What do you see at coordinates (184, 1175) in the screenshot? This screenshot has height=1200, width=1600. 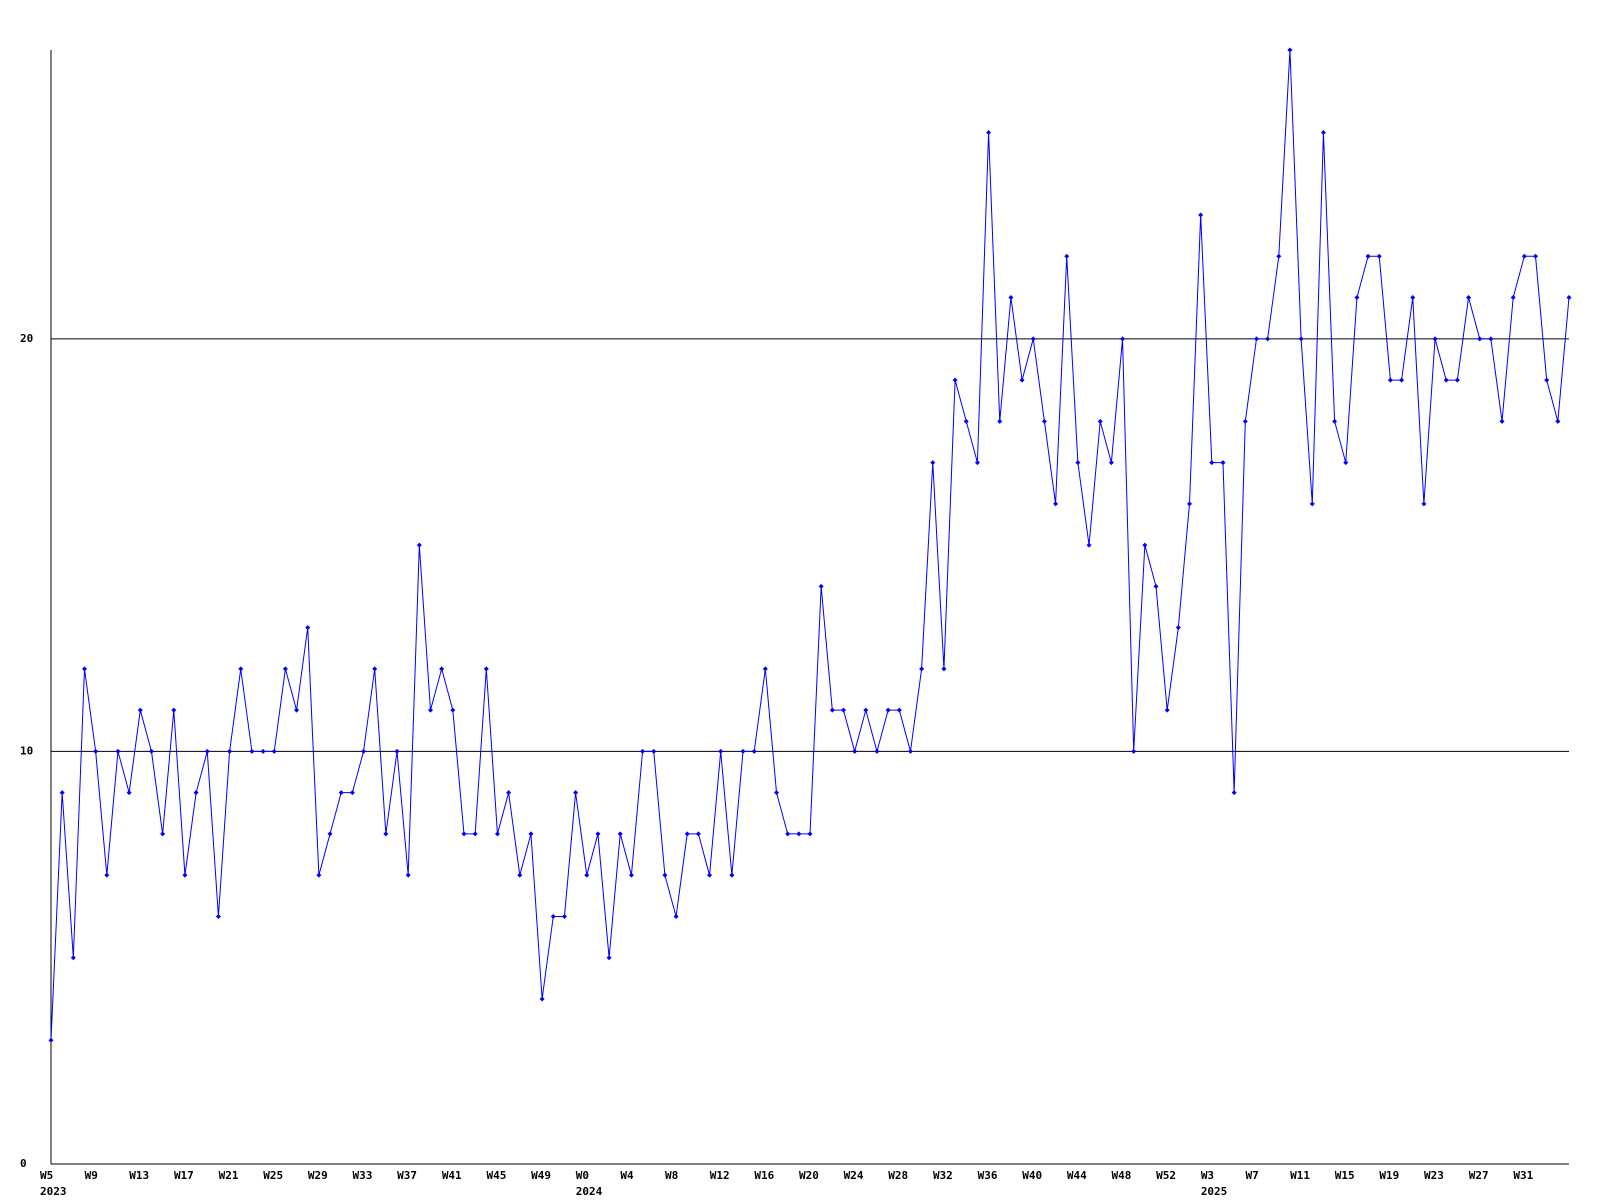 I see `x-tick-label: W17` at bounding box center [184, 1175].